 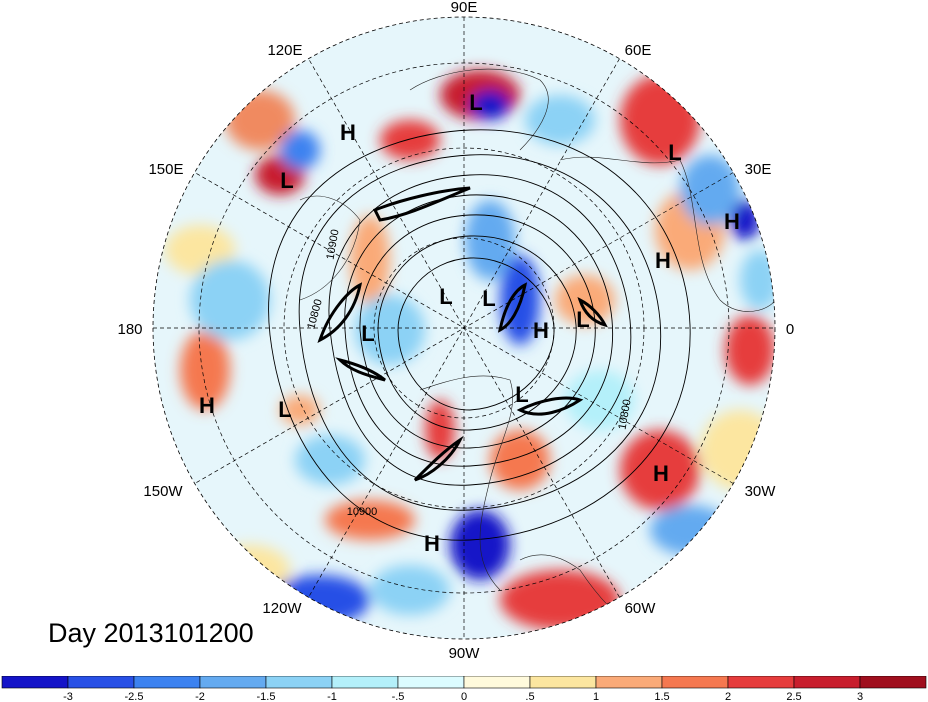 I want to click on lon-label: 180, so click(x=129, y=329).